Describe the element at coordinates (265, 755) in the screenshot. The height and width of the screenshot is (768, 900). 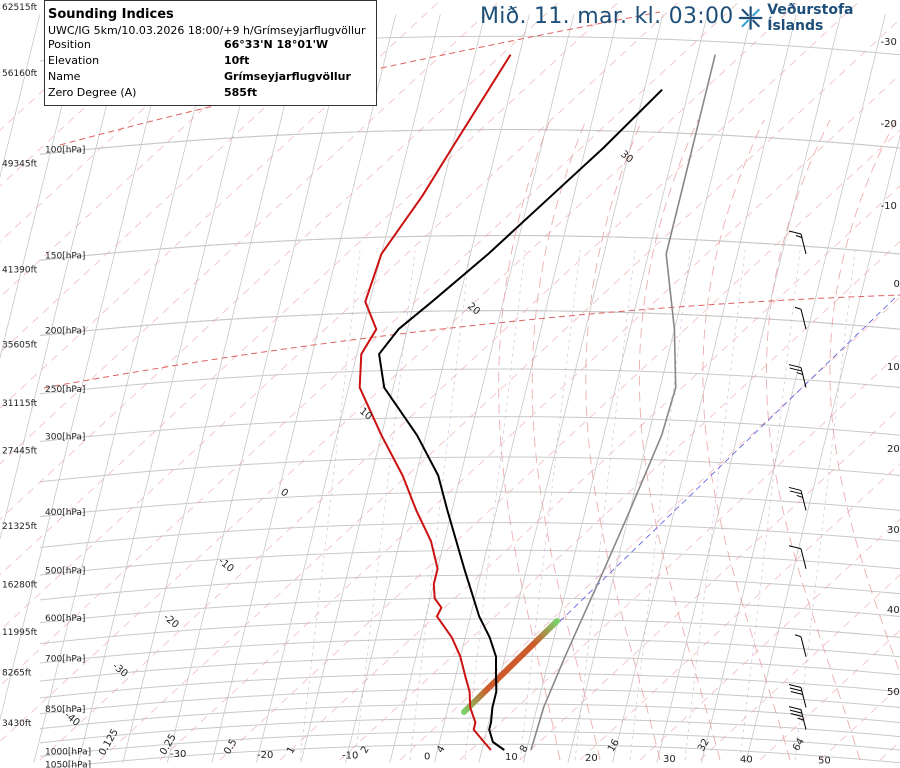
I see `temperature-tick-label: -20` at that location.